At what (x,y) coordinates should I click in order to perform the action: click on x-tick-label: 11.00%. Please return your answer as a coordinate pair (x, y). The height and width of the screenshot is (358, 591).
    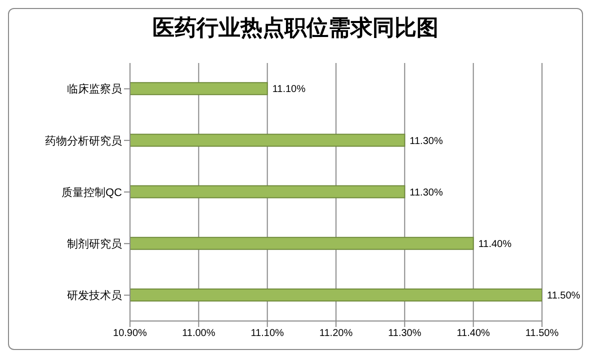
    Looking at the image, I should click on (199, 334).